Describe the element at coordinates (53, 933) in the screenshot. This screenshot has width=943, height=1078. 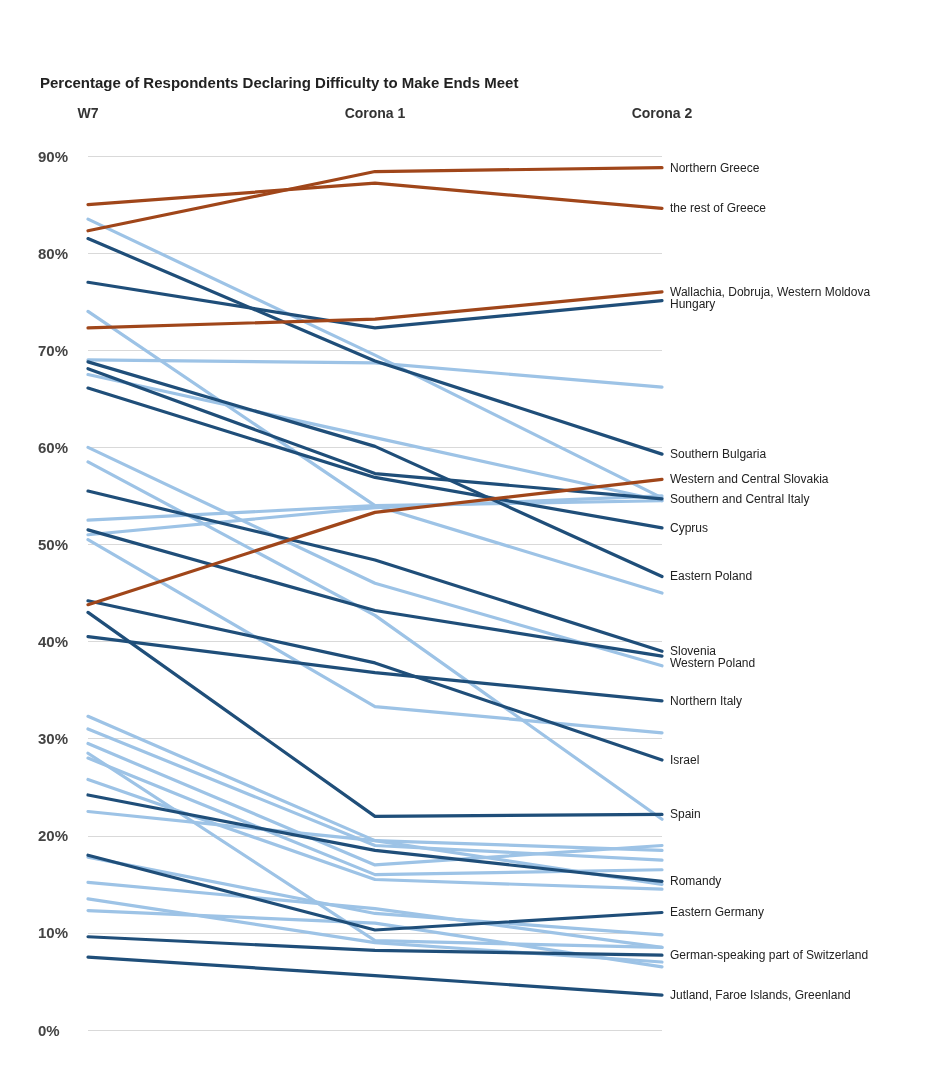
I see `y-tick-label: 10%` at that location.